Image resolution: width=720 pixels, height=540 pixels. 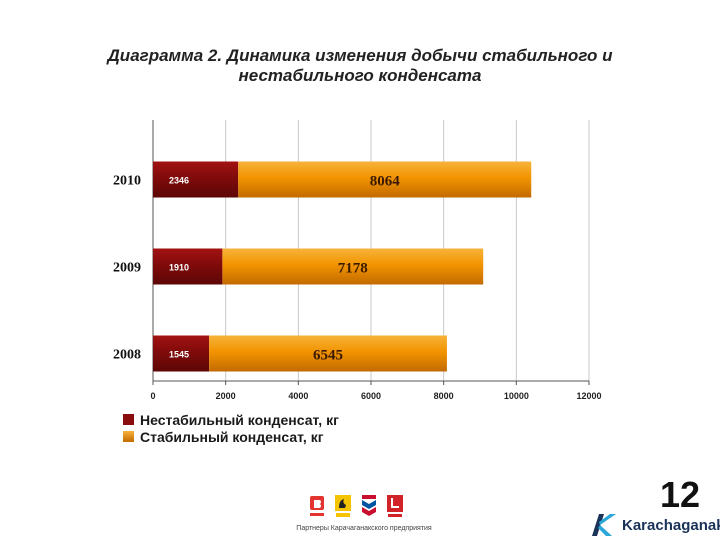 I want to click on bar-label-stable: 6545, so click(x=328, y=356).